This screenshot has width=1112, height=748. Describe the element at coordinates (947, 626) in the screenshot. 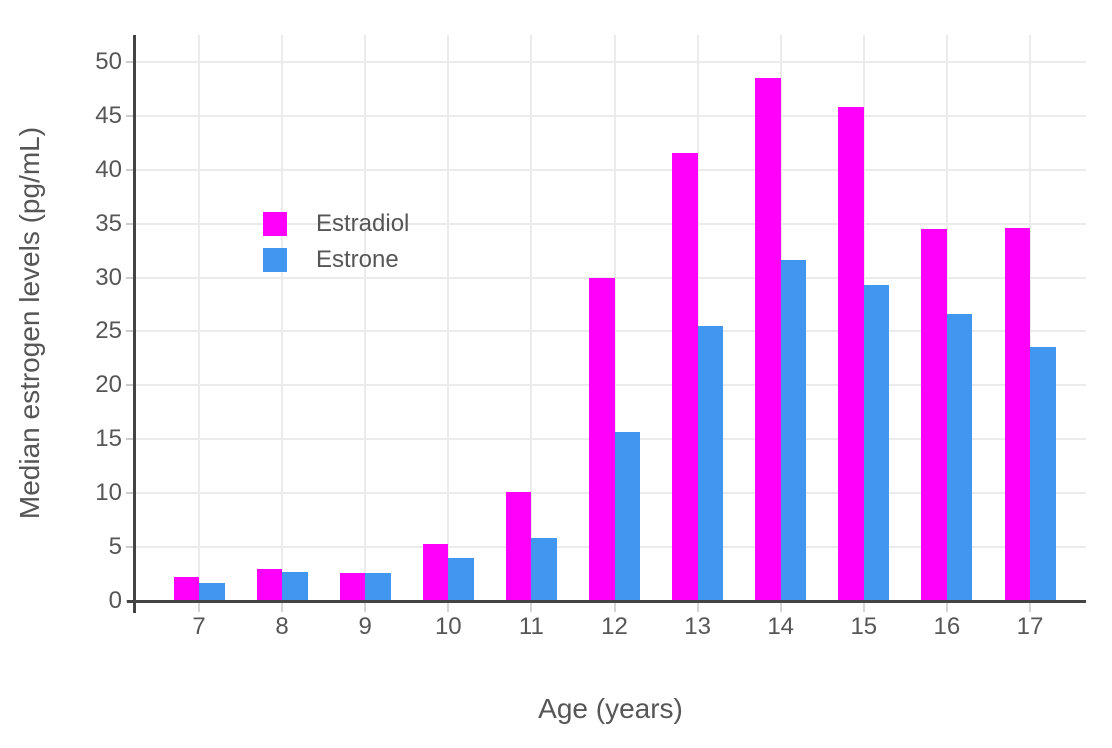

I see `x-tick-label-16: 16` at that location.